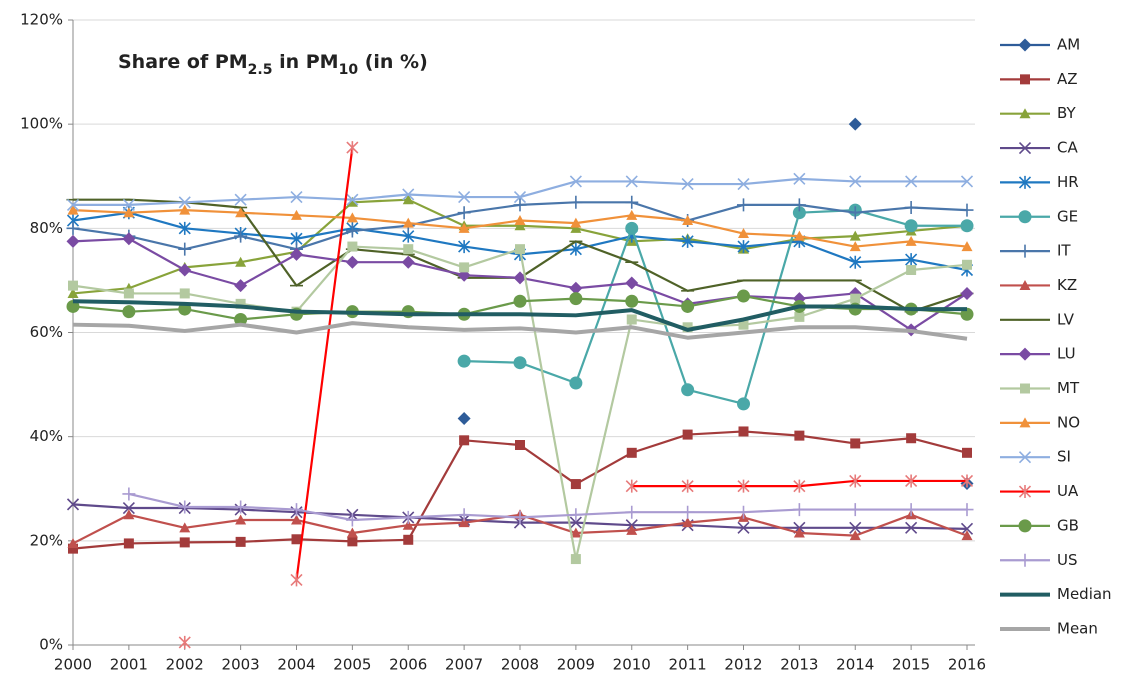 This screenshot has width=1130, height=681. I want to click on y-tick-label: 60%, so click(46, 332).